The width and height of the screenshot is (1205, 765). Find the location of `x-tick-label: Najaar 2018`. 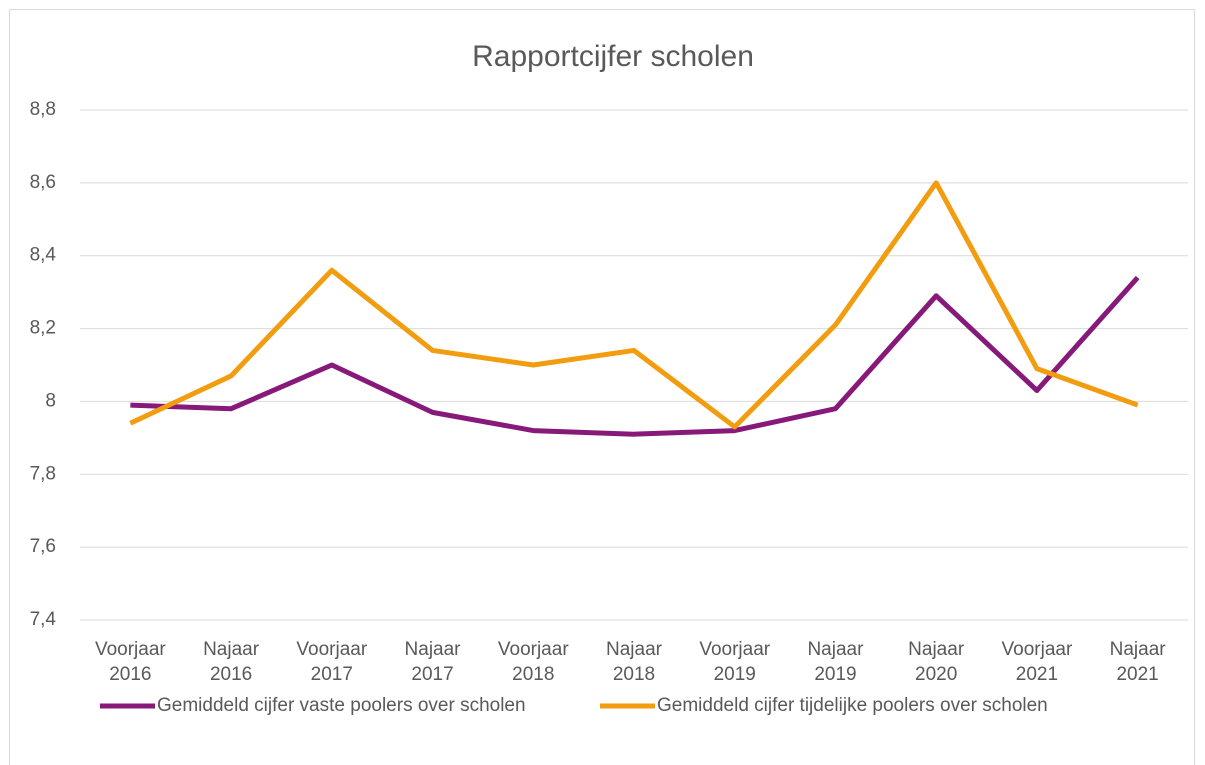

x-tick-label: Najaar 2018 is located at coordinates (634, 662).